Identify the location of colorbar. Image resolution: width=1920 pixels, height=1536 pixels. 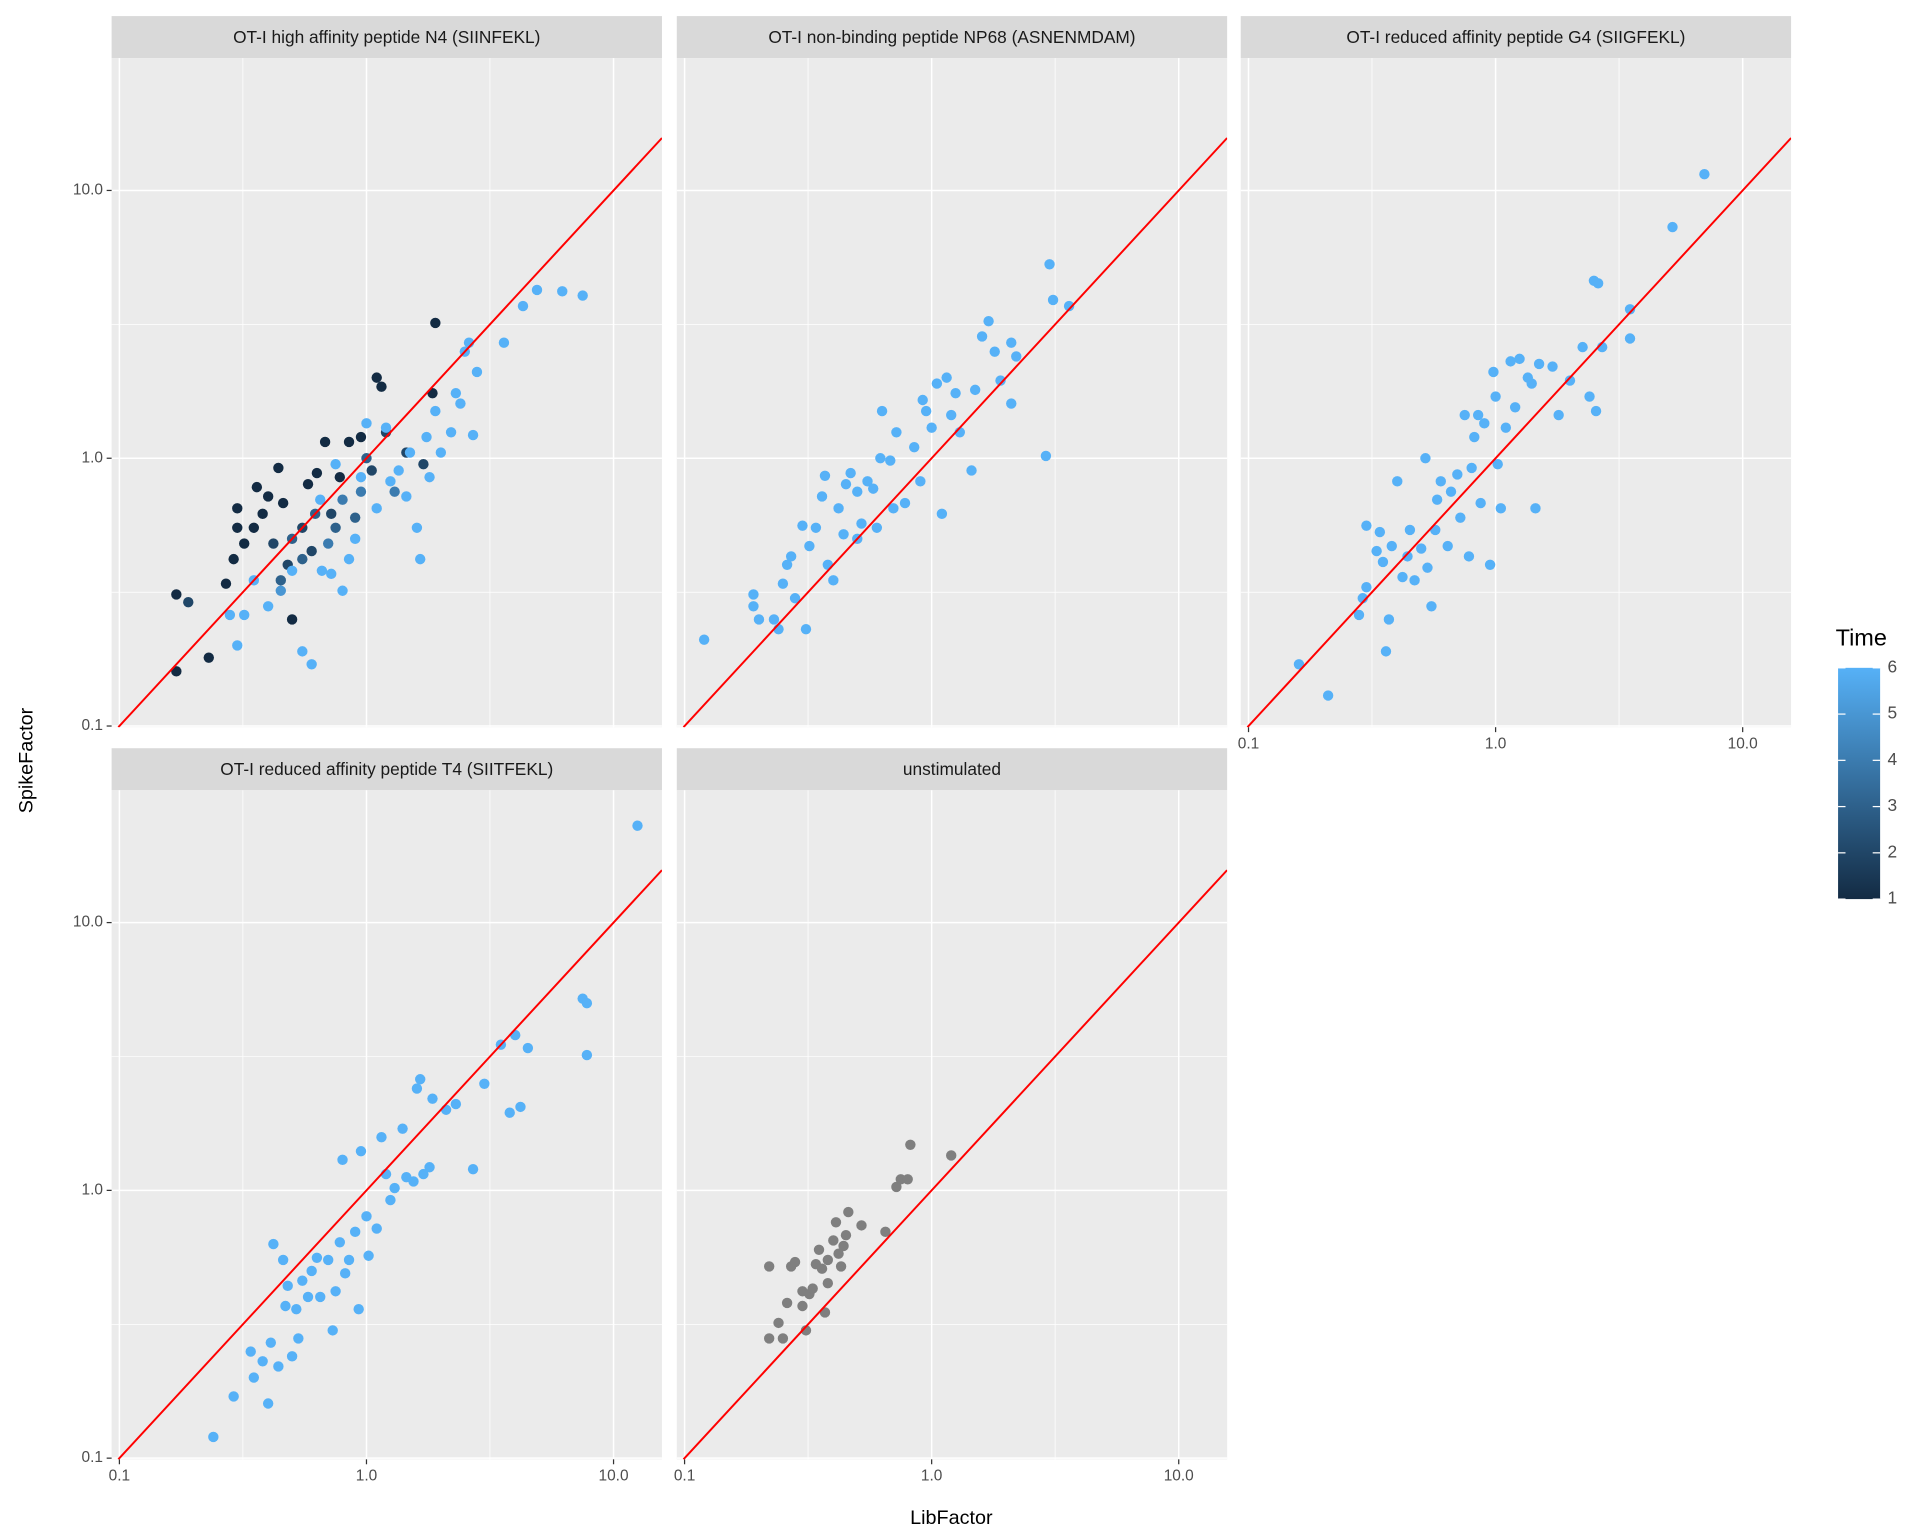
(1859, 783).